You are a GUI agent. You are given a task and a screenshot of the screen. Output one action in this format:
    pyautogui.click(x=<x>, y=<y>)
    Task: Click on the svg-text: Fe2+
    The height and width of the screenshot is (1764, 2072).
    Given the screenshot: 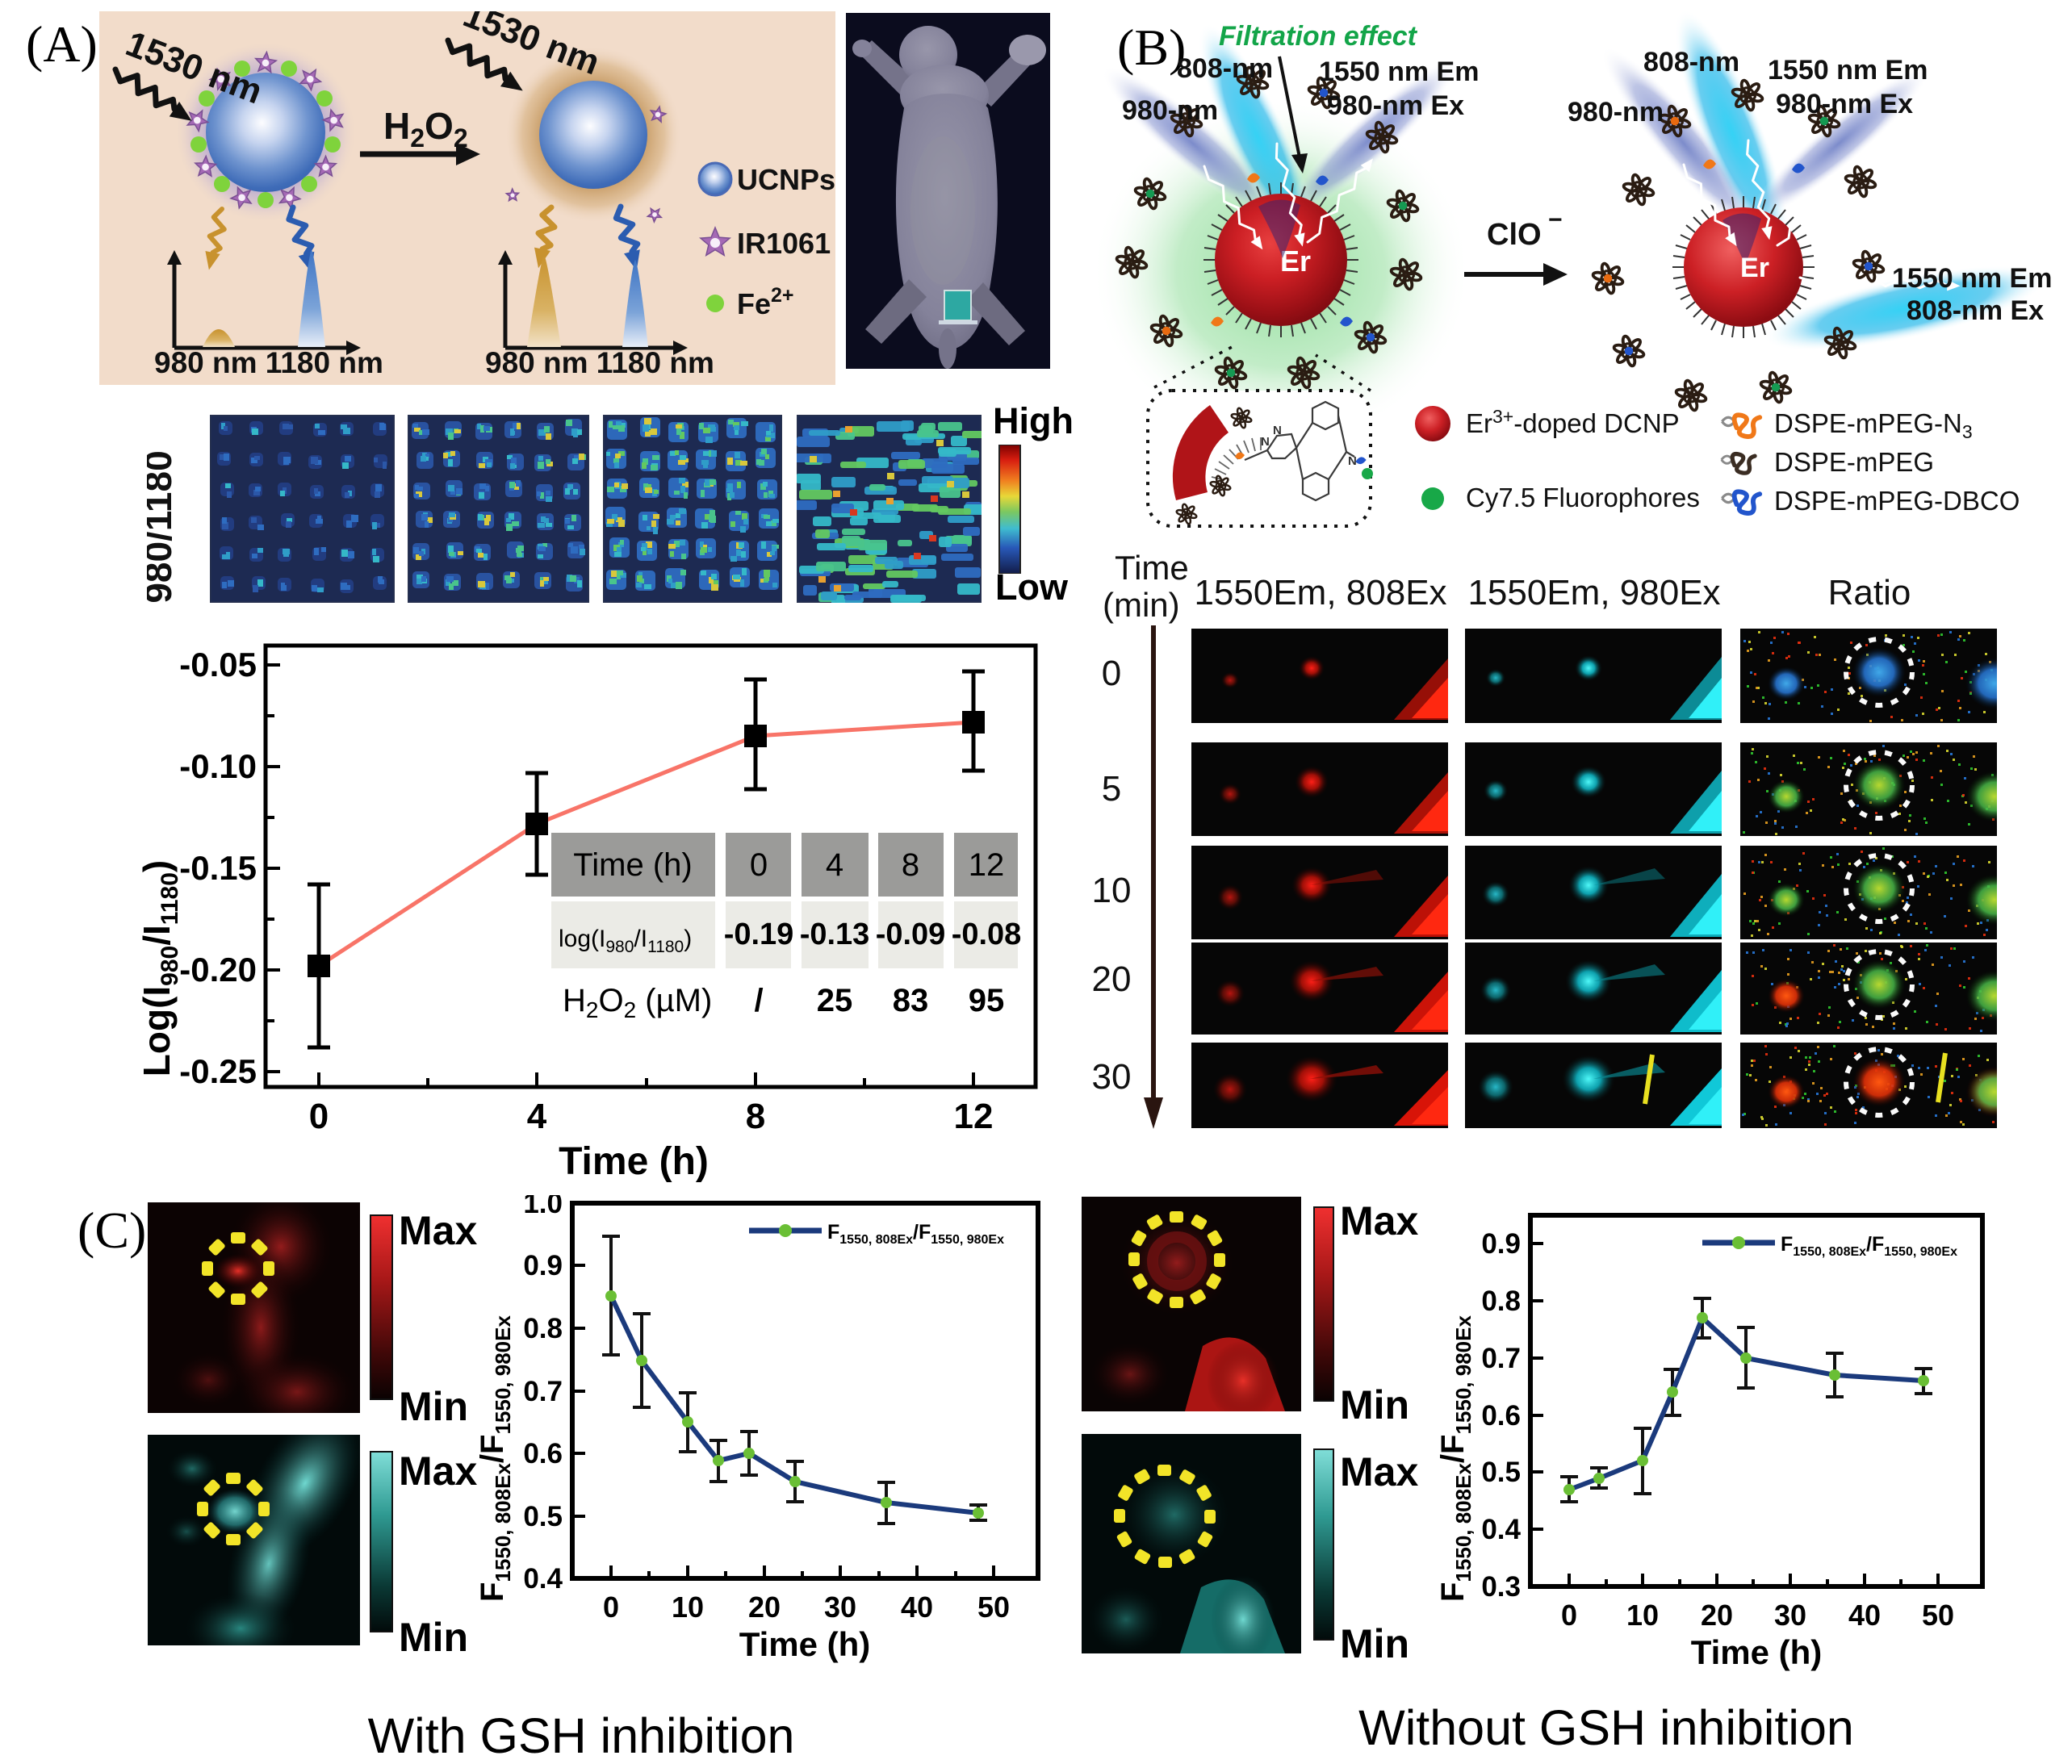 What is the action you would take?
    pyautogui.click(x=765, y=302)
    